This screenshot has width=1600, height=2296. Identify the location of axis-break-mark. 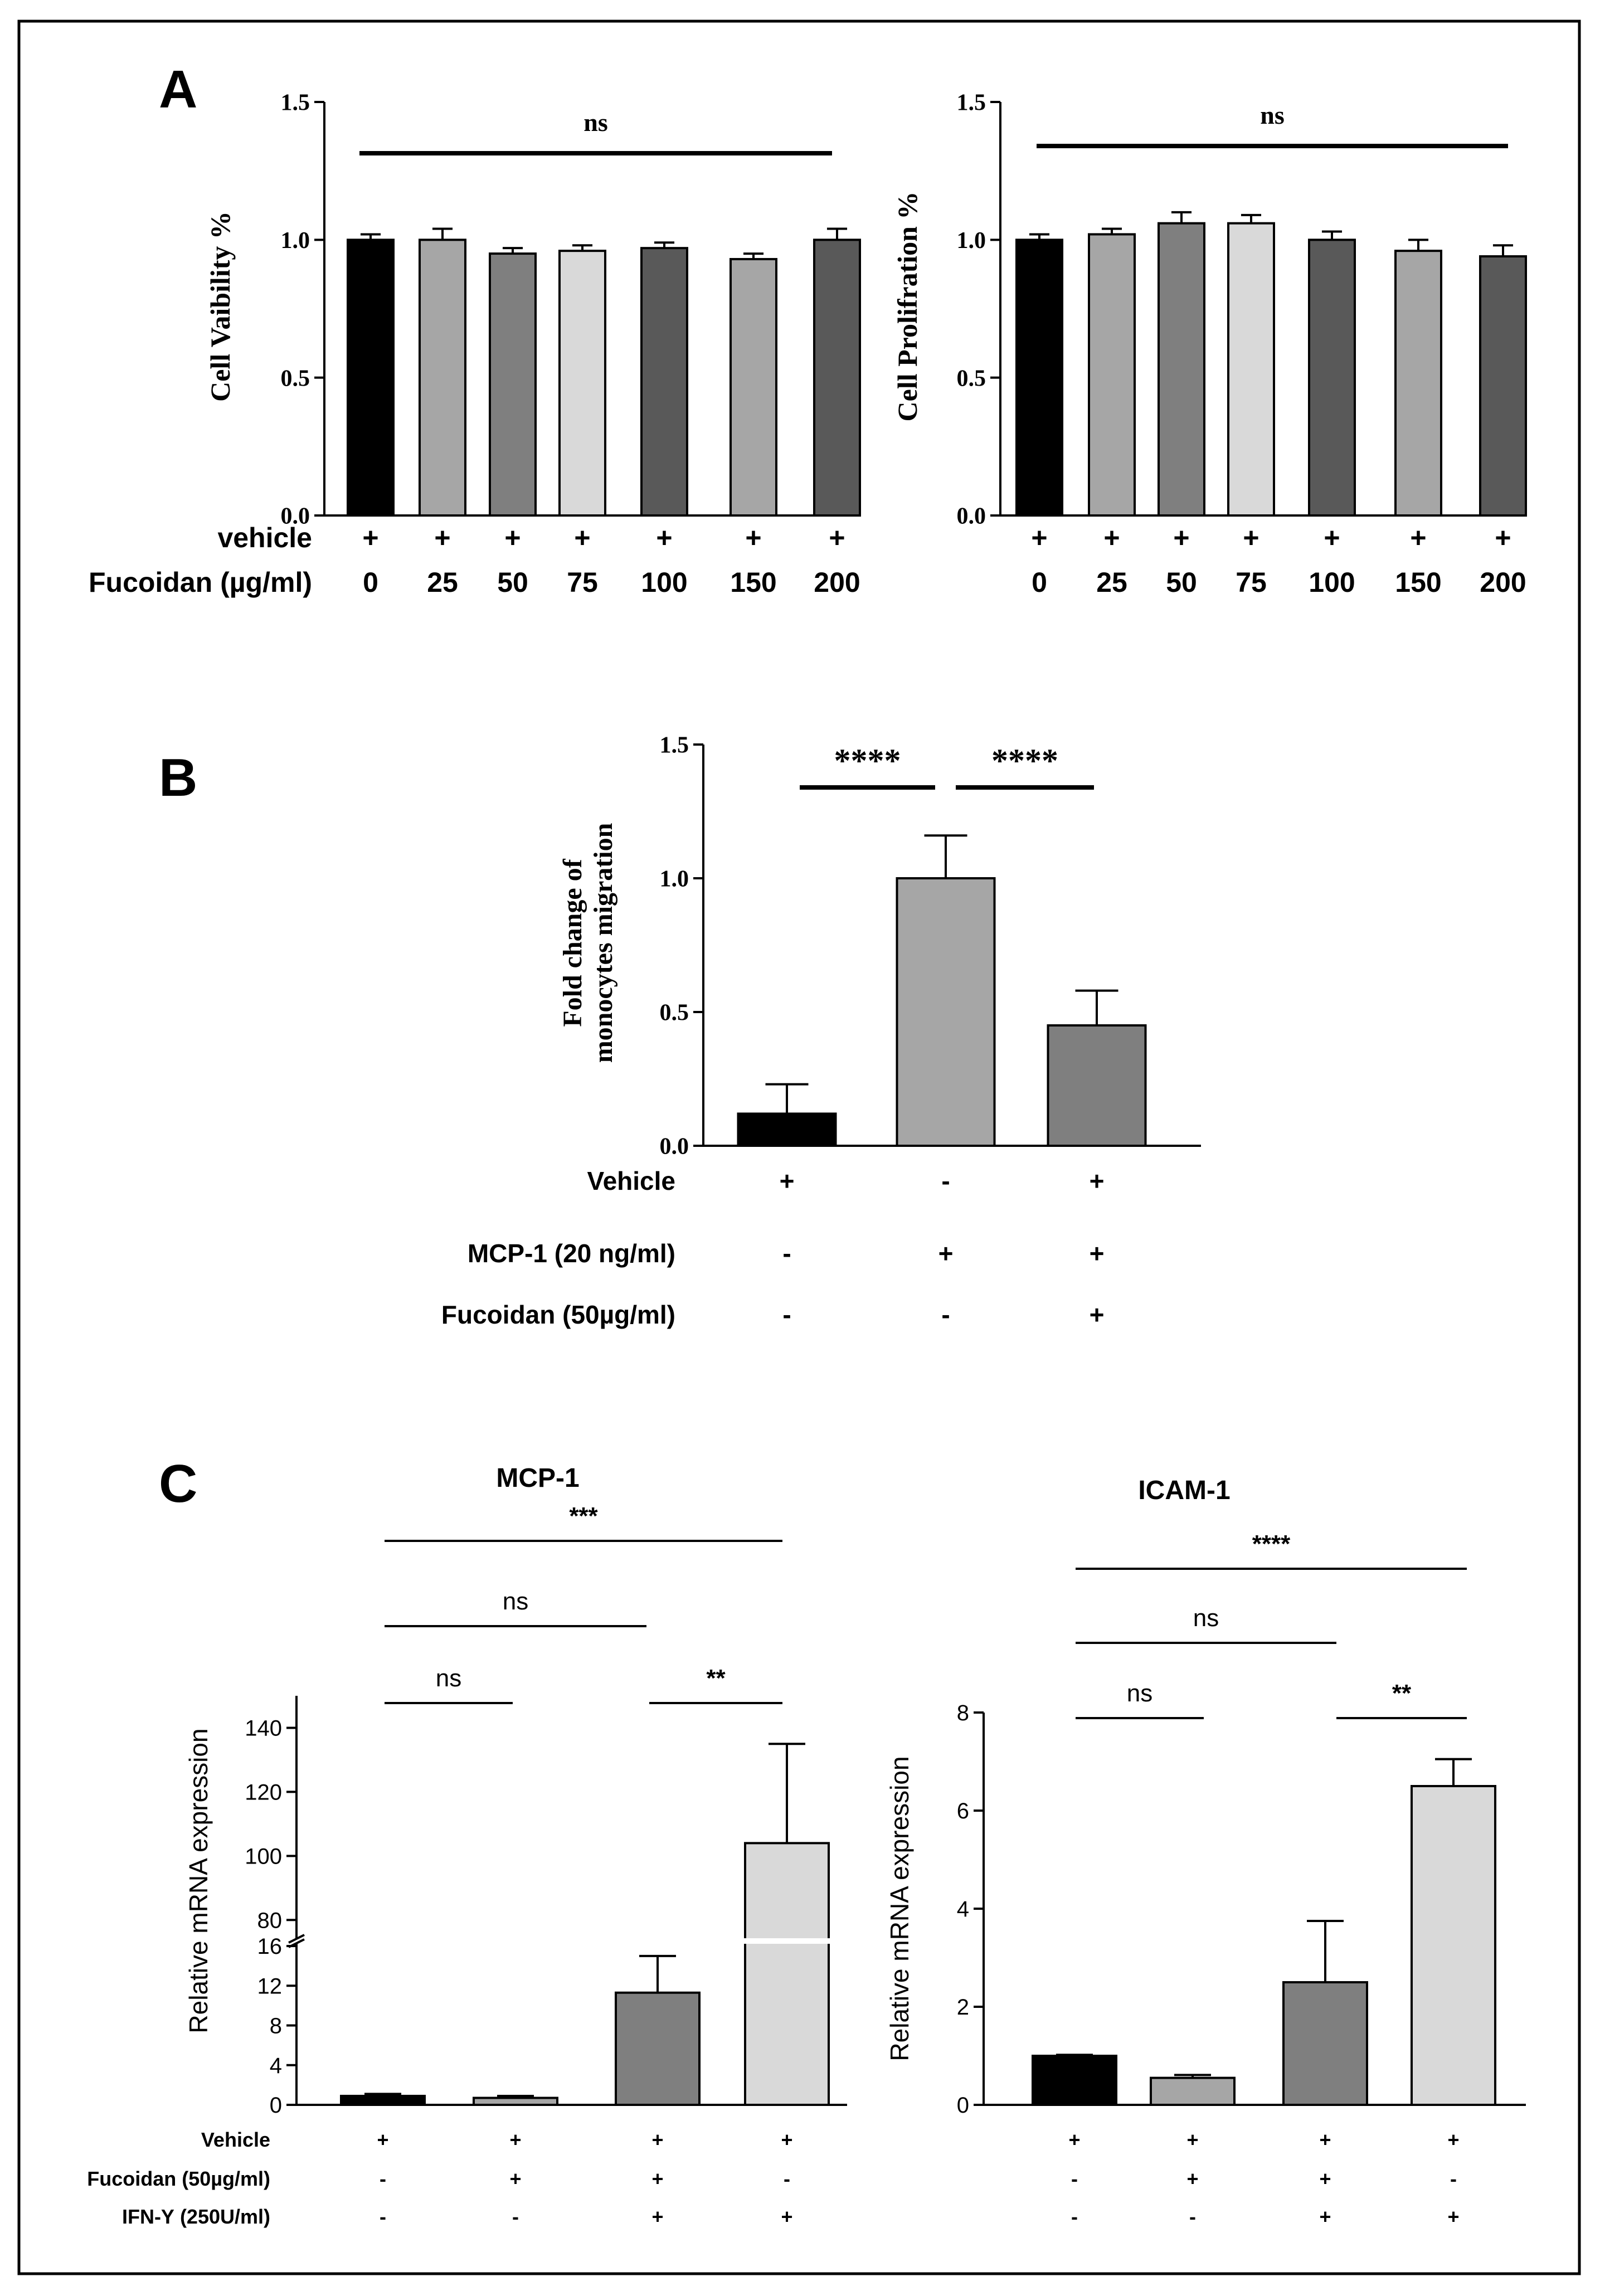
(296, 1939).